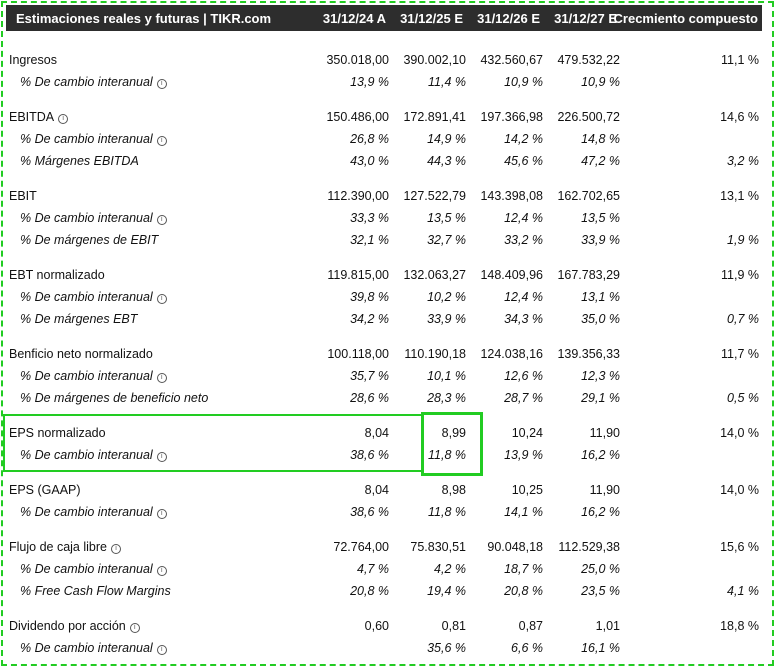 This screenshot has width=779, height=670. What do you see at coordinates (438, 547) in the screenshot?
I see `value-cell: 75.830,51` at bounding box center [438, 547].